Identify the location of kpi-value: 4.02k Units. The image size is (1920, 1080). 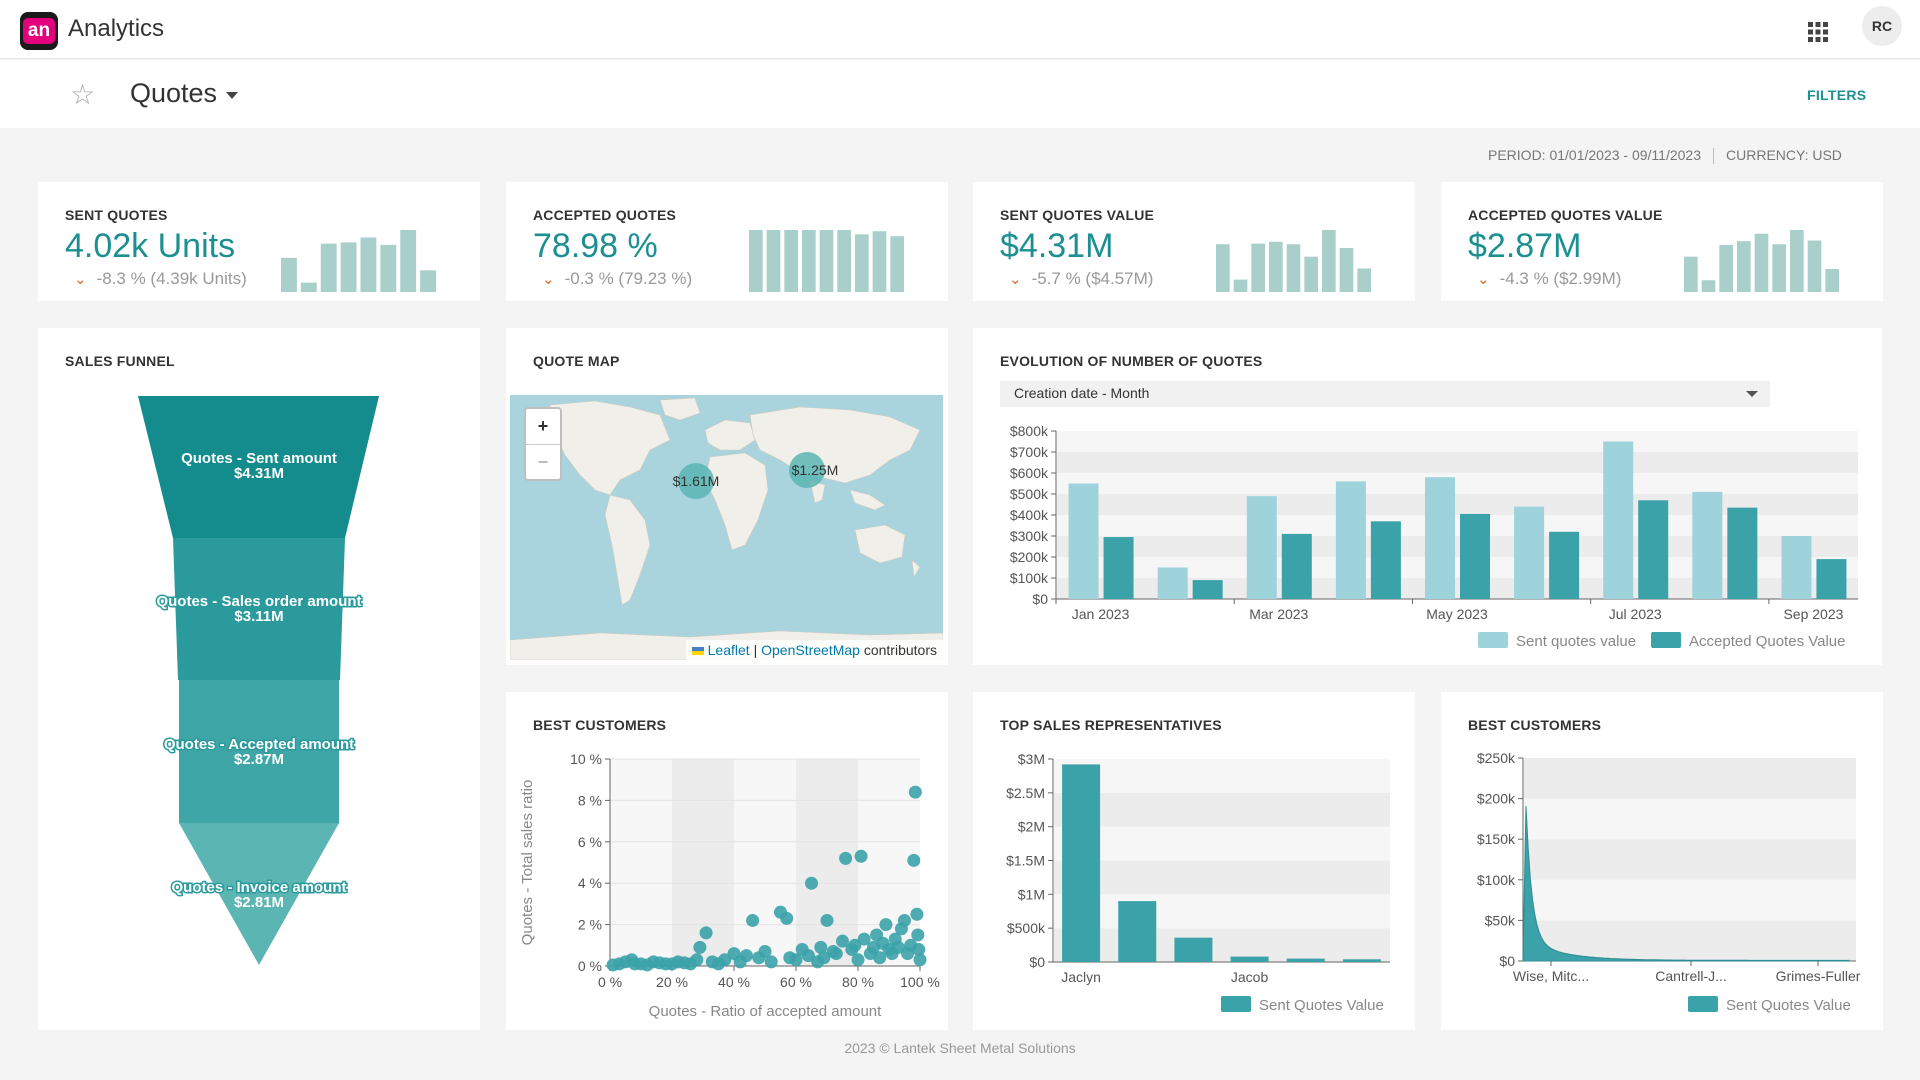
(150, 246).